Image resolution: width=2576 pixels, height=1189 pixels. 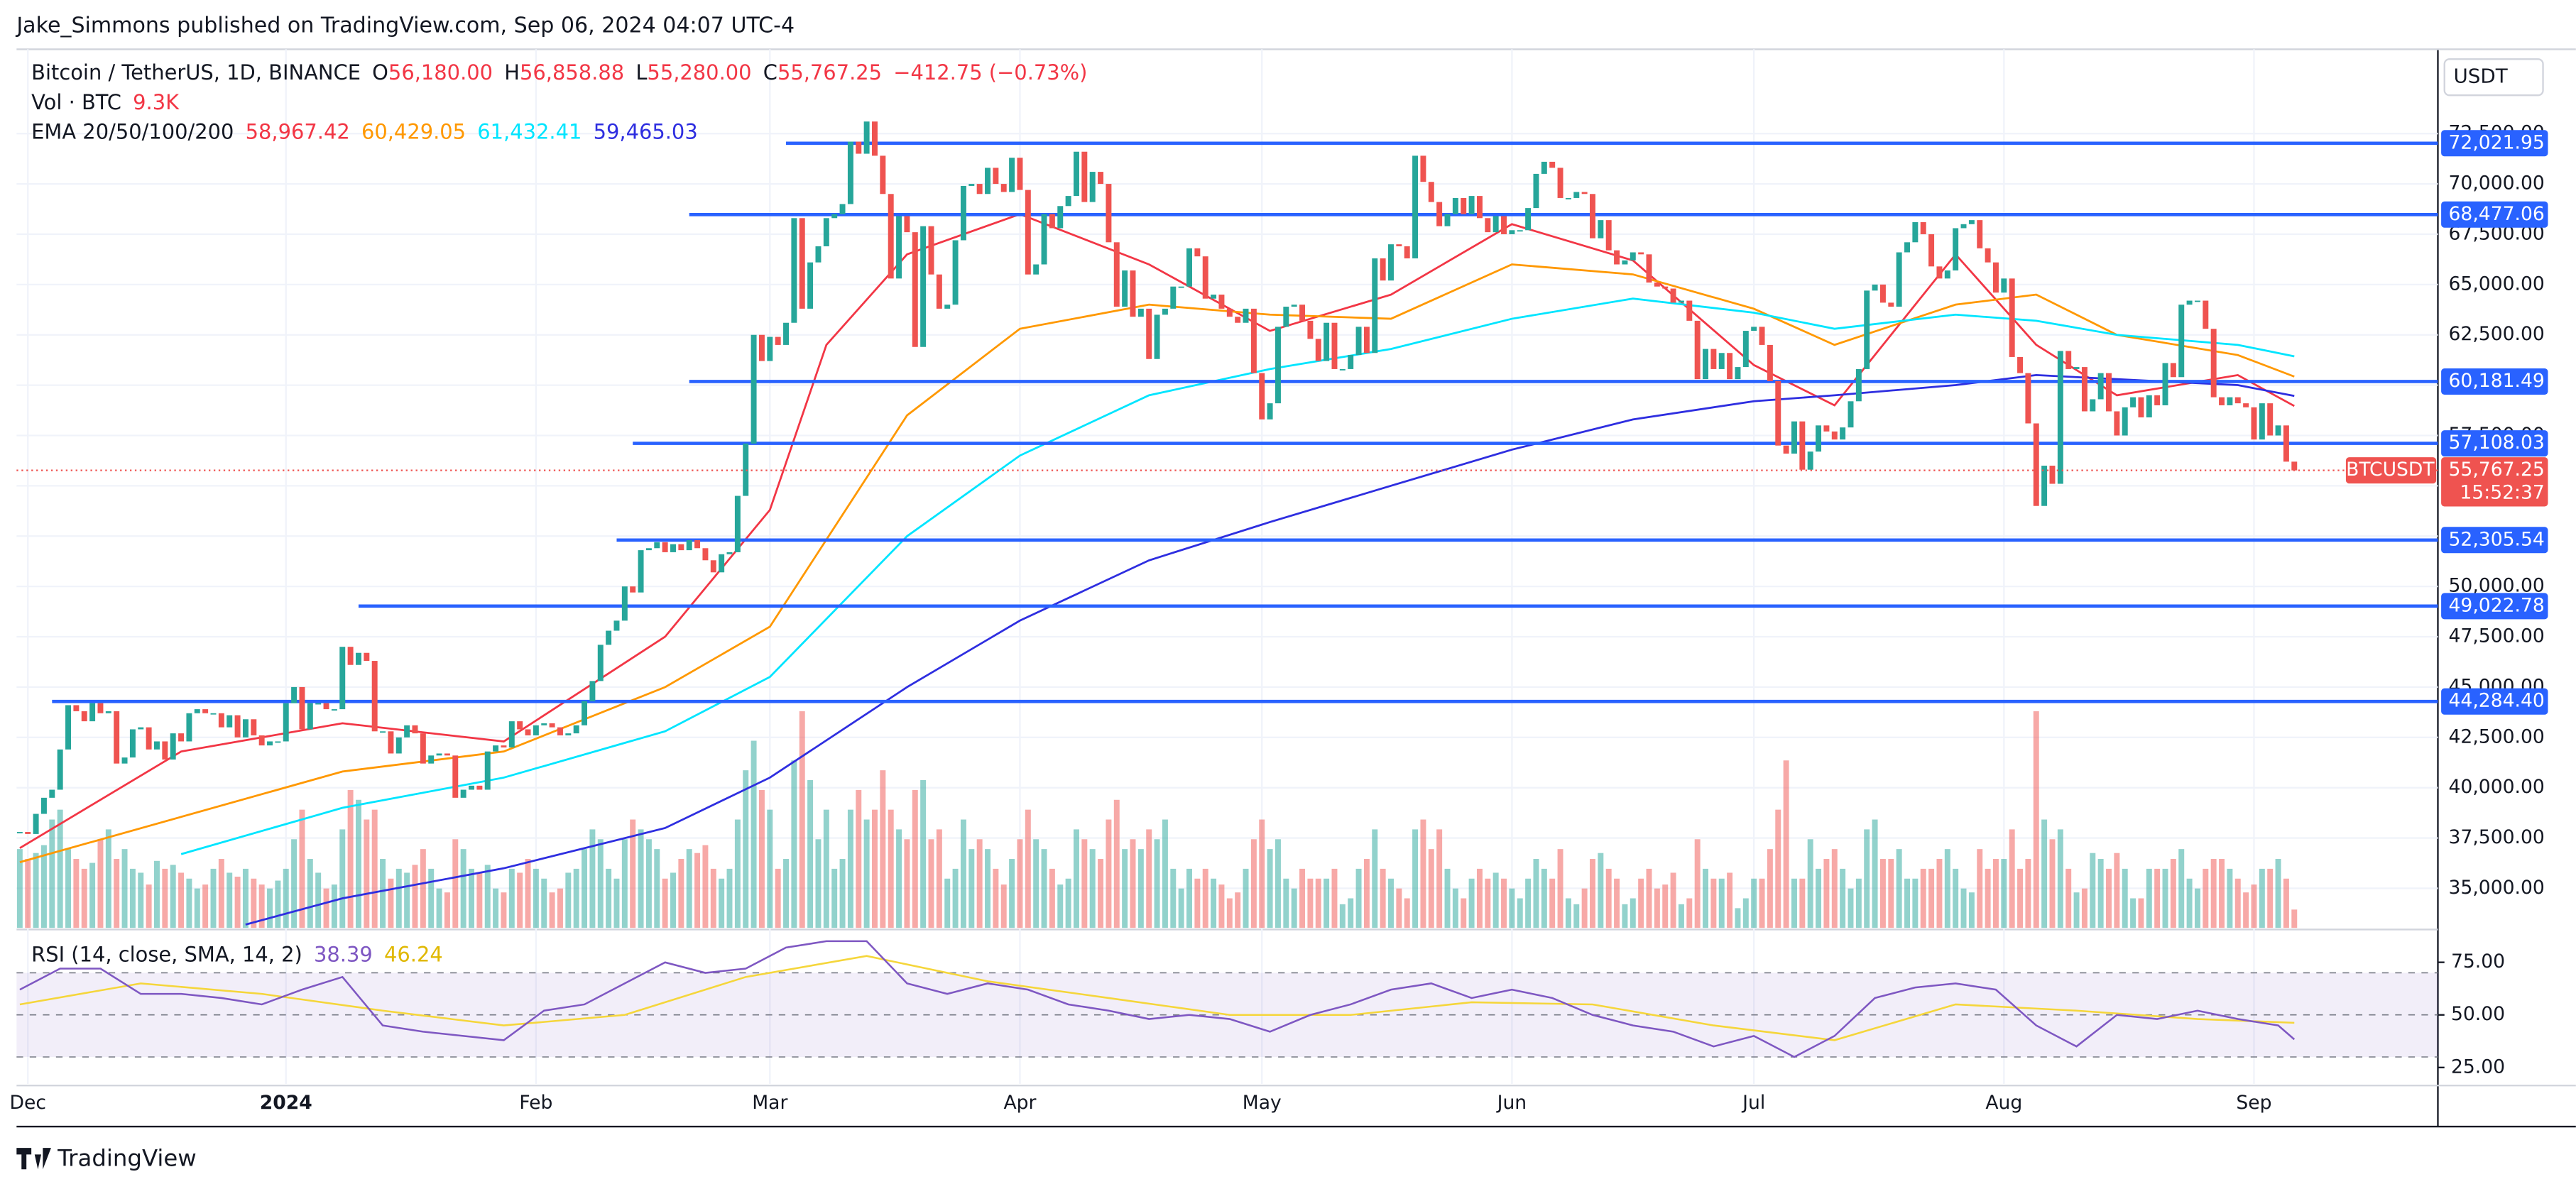 What do you see at coordinates (2496, 837) in the screenshot?
I see `y-tick-label: 37,500.00` at bounding box center [2496, 837].